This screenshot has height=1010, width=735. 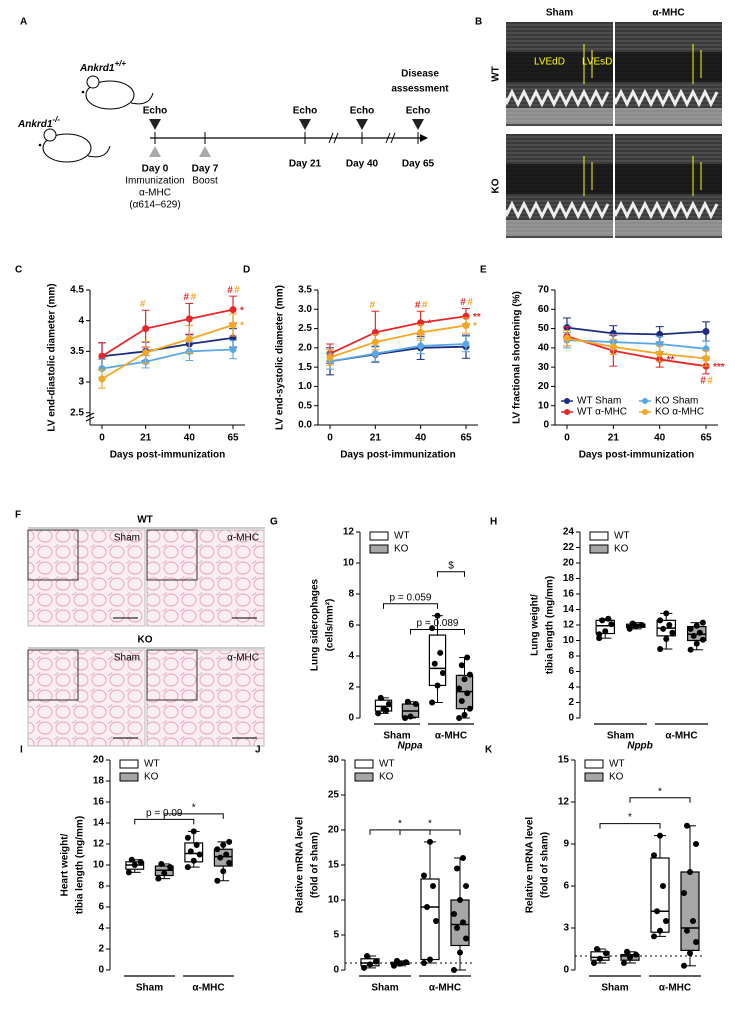 I want to click on y-axis-title: tibia length (mg/mm), so click(x=80, y=865).